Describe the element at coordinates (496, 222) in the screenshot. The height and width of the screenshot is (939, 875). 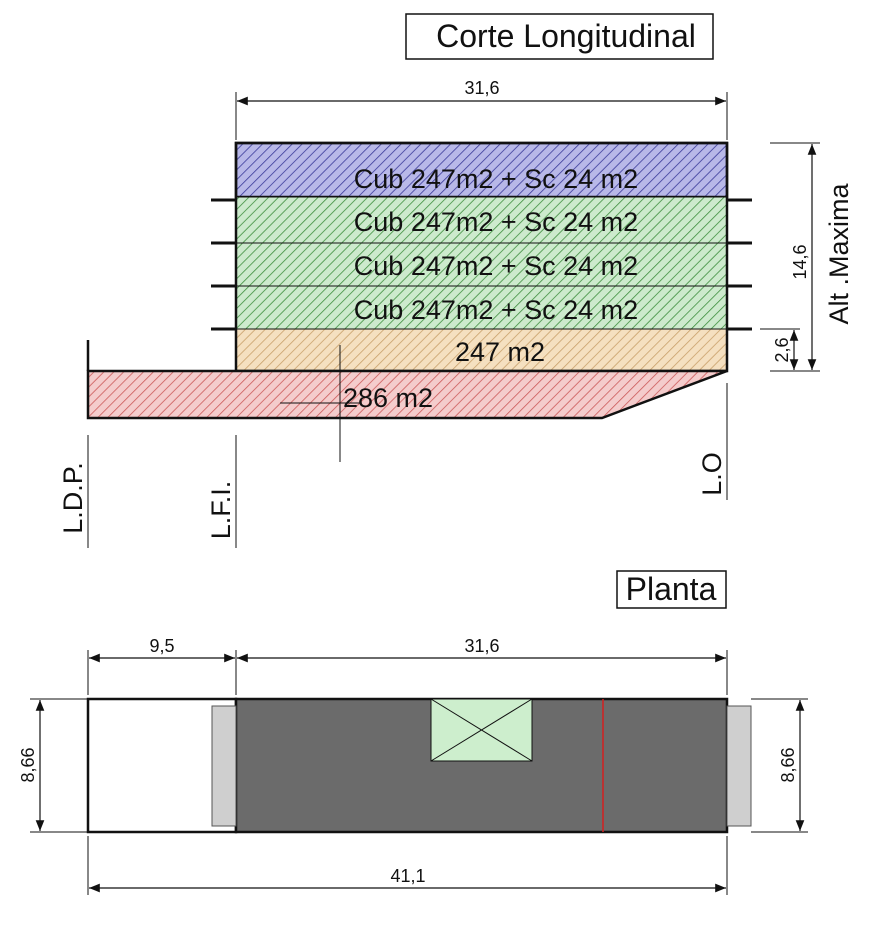
I see `floor-2-label: Cub 247m2 + Sc 24 m2` at that location.